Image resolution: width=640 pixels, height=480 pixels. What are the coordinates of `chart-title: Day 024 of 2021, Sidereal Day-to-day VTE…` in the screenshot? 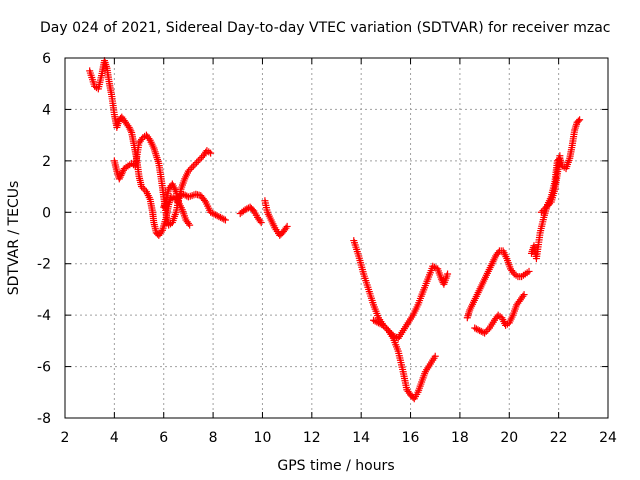 It's located at (325, 28).